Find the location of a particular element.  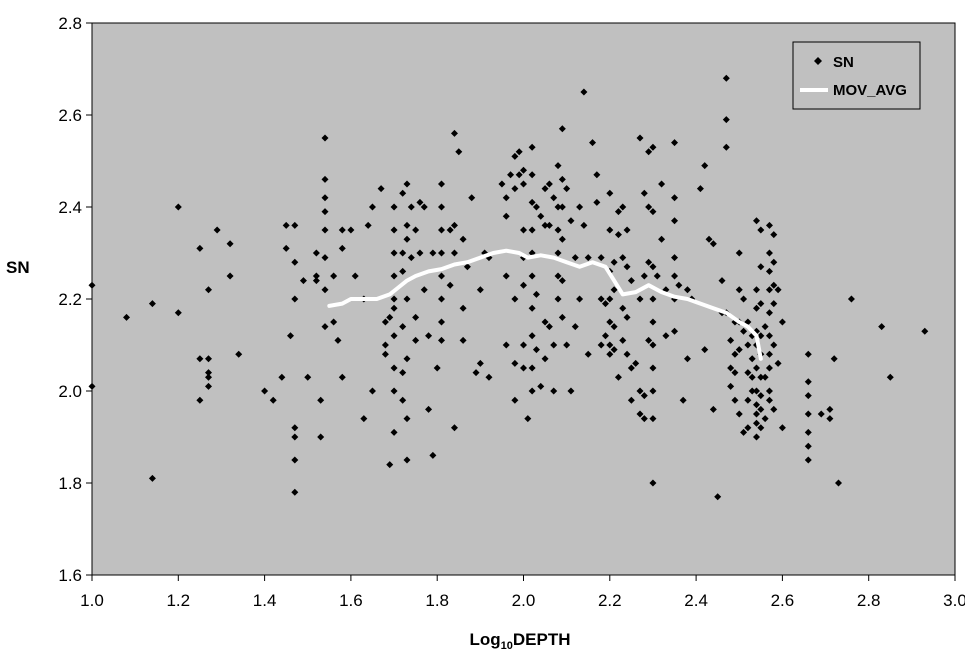

x-tick-label: 1.6 is located at coordinates (351, 600).